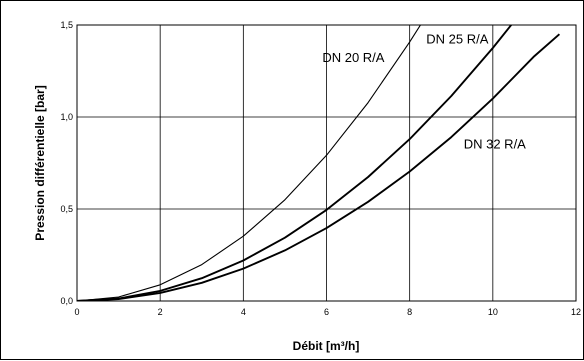 This screenshot has height=361, width=584. Describe the element at coordinates (457, 38) in the screenshot. I see `series-label-2: DN 25 R/A` at that location.